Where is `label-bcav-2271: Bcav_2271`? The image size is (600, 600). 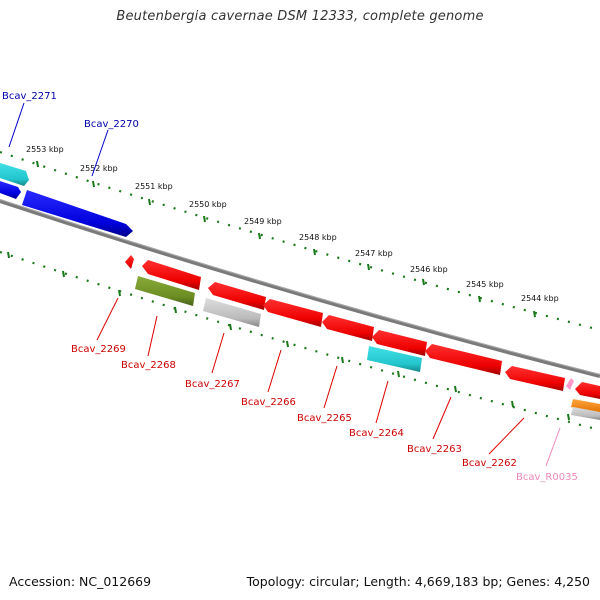 label-bcav-2271: Bcav_2271 is located at coordinates (29, 96).